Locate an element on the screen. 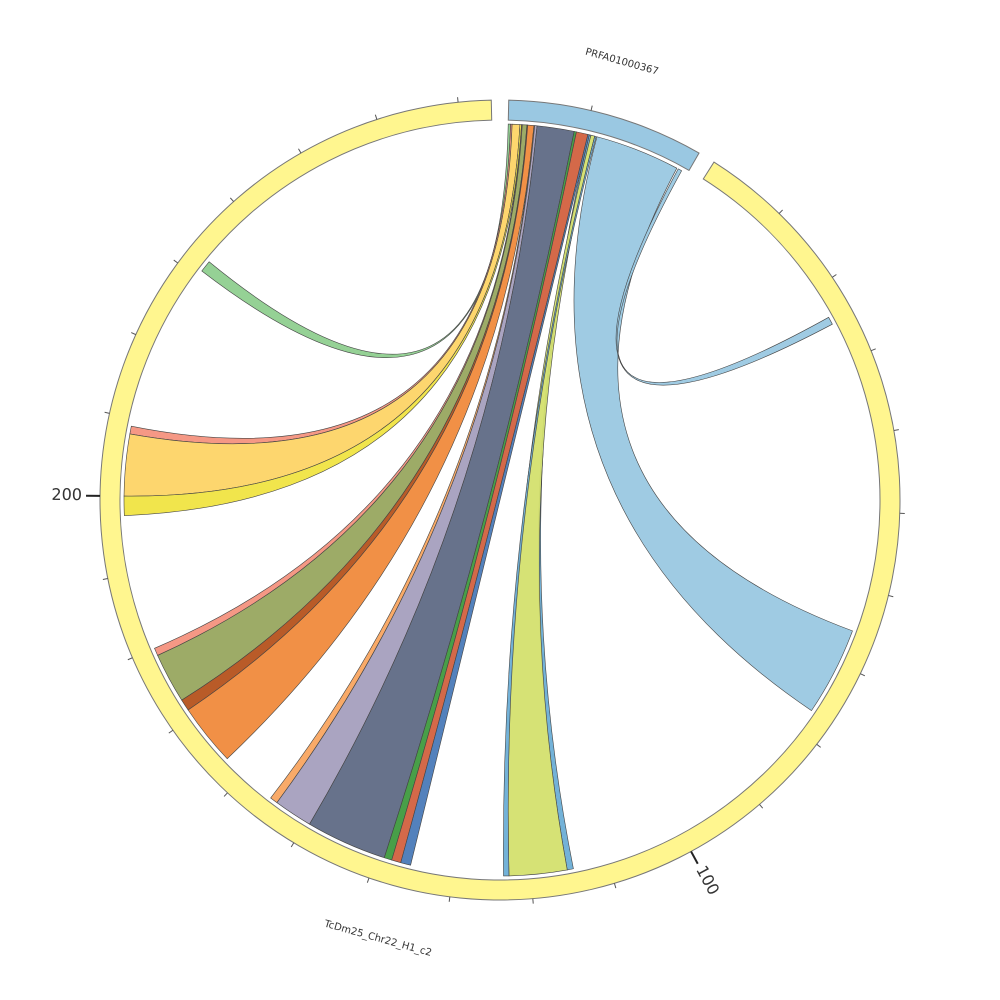 The image size is (1000, 1000). chromosome-label: TcDm25_Chr22_H1_c2 is located at coordinates (377, 938).